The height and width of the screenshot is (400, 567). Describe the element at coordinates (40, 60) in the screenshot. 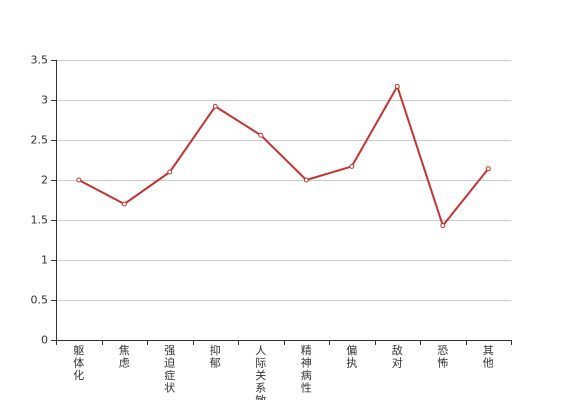

I see `y-tick-label: 3.5` at that location.